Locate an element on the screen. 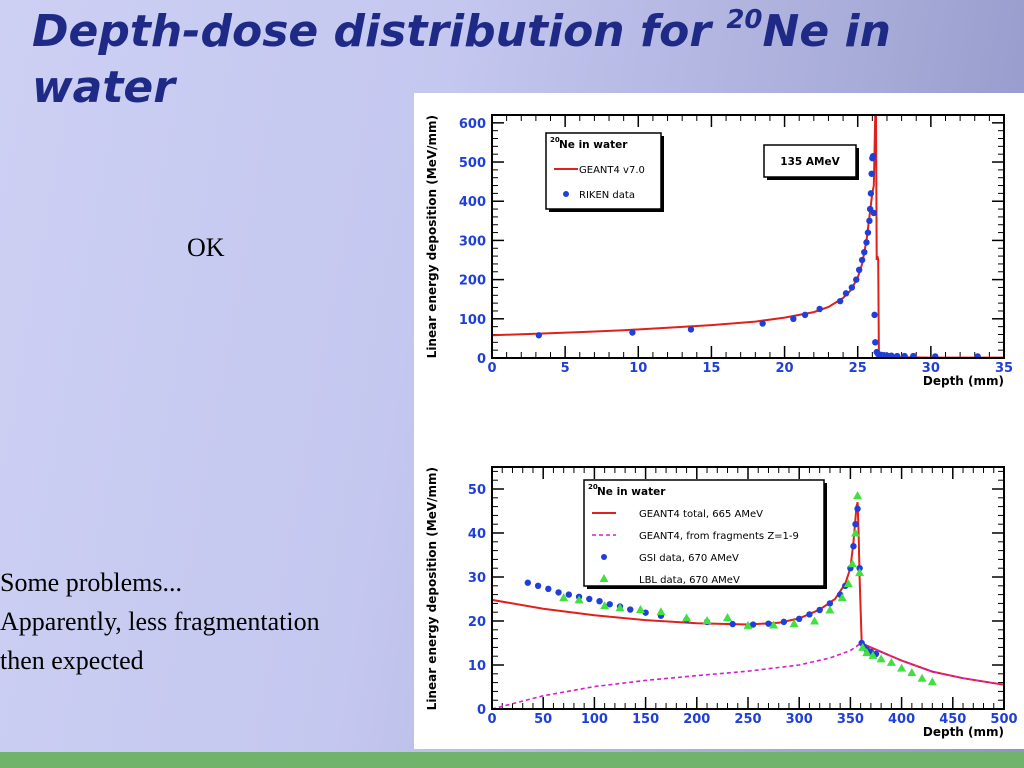 This screenshot has height=768, width=1024. chart1-ytick-label: 100 is located at coordinates (472, 320).